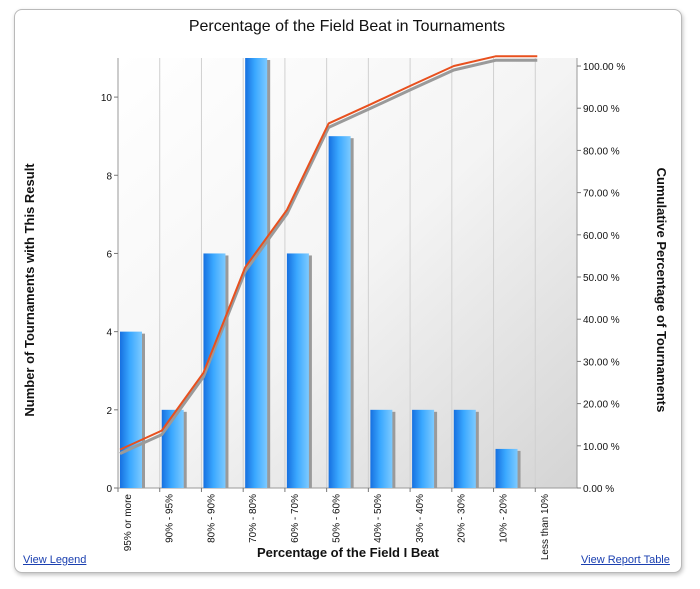 The width and height of the screenshot is (700, 589). Describe the element at coordinates (170, 518) in the screenshot. I see `x-tick-label: 90% - 95%` at that location.